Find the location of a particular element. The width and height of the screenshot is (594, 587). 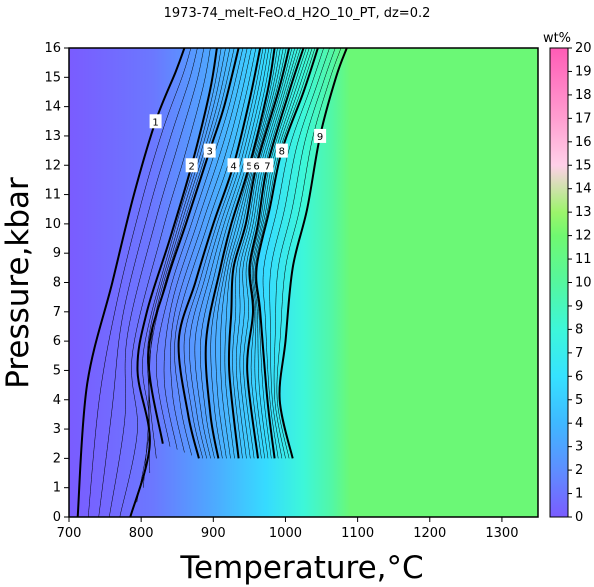

chart-title: 1973-74_melt-FeO.d_H2O_10_PT, dz=0.2 is located at coordinates (297, 13).